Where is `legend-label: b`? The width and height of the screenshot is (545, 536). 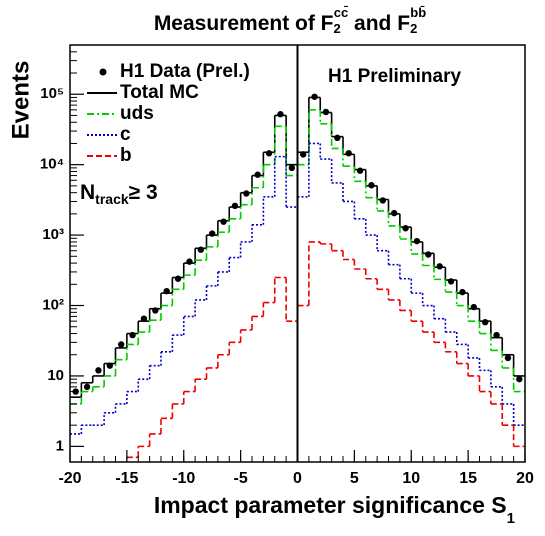
legend-label: b is located at coordinates (126, 155).